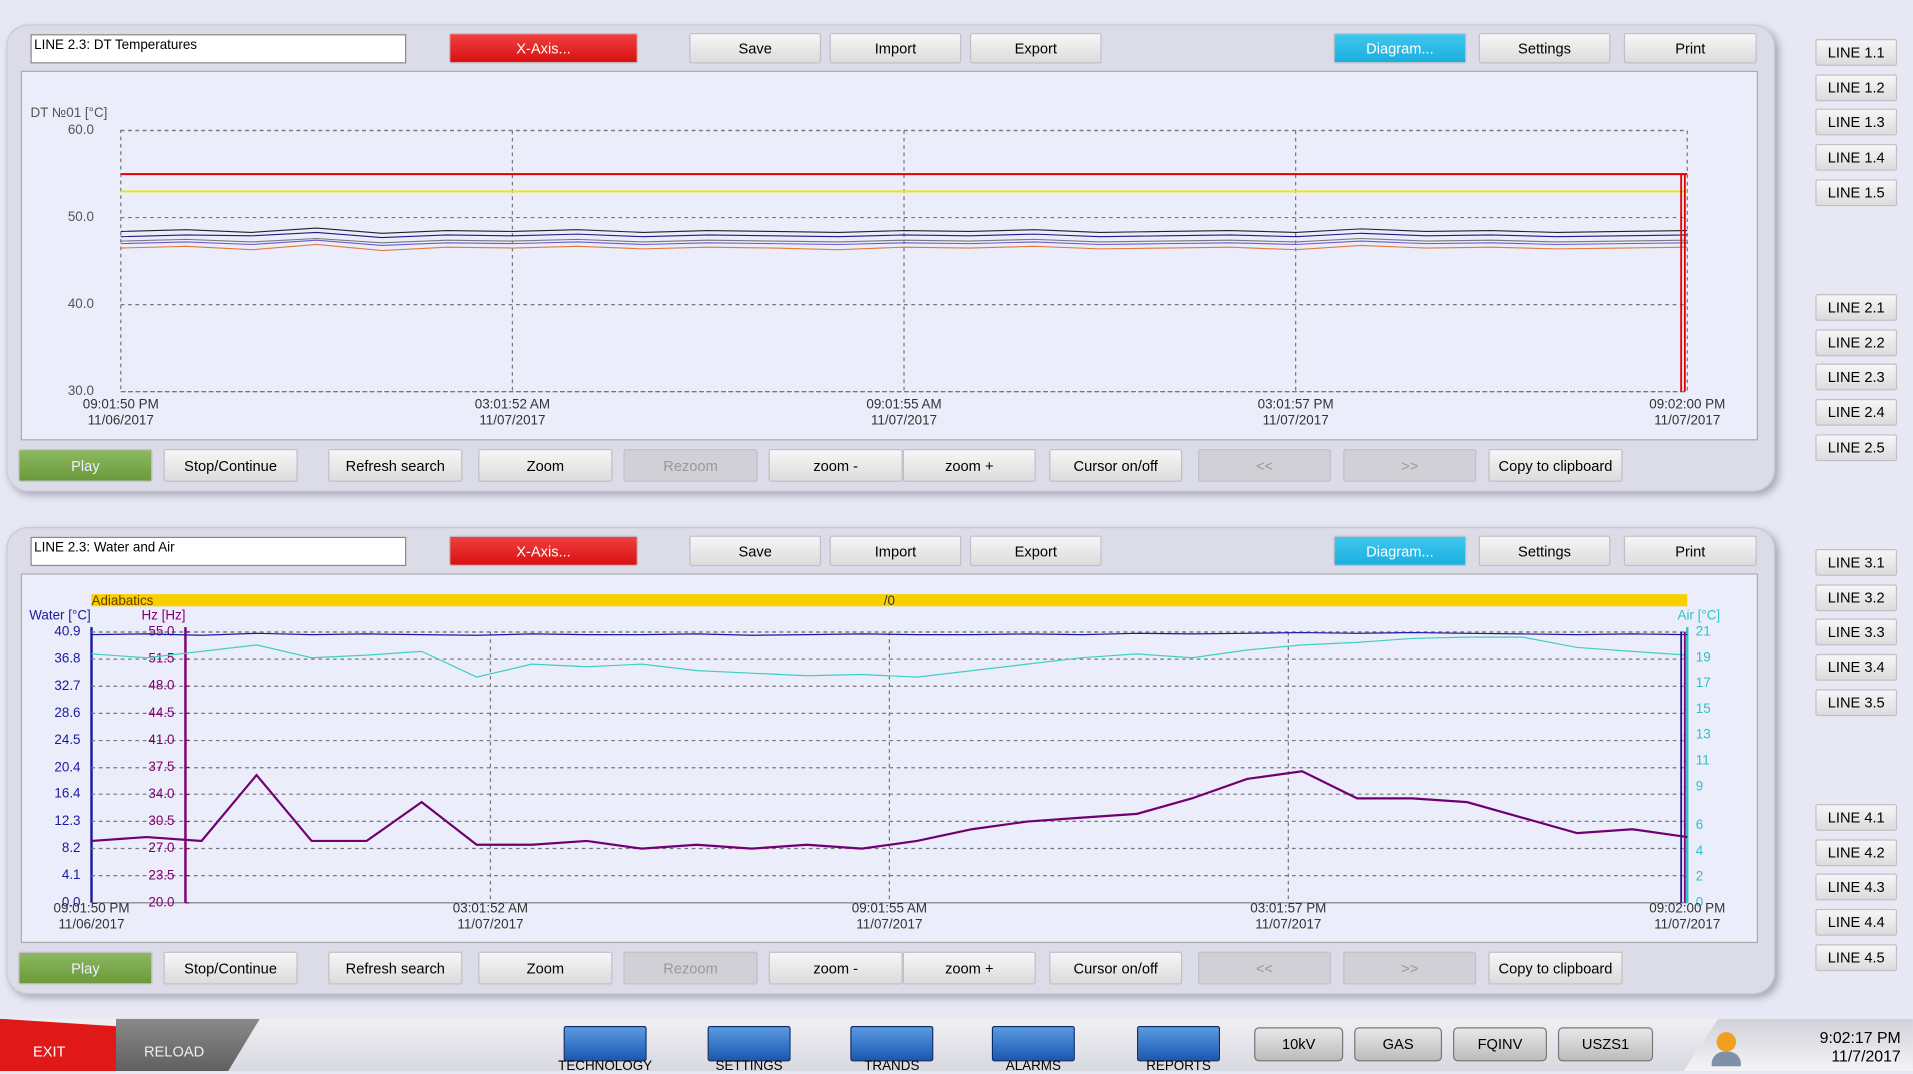 This screenshot has height=1074, width=1913. What do you see at coordinates (1856, 703) in the screenshot?
I see `side-button: LINE 3.5` at bounding box center [1856, 703].